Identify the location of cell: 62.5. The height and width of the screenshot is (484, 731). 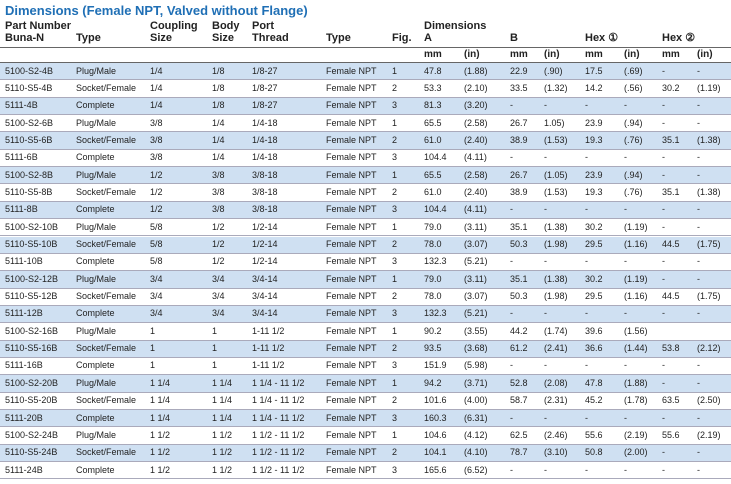
(519, 434).